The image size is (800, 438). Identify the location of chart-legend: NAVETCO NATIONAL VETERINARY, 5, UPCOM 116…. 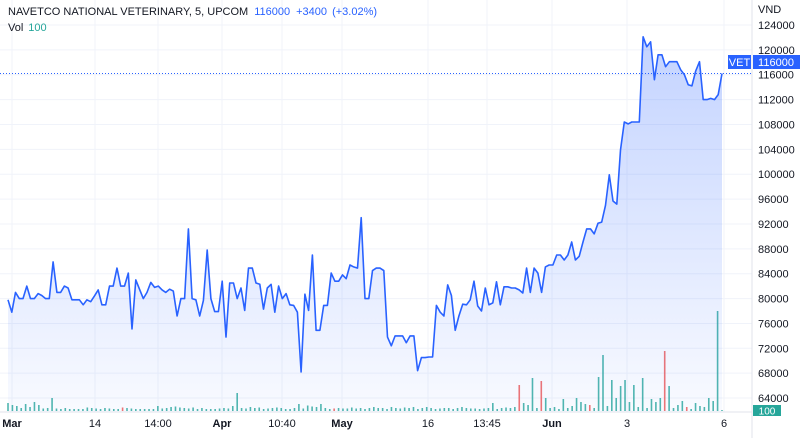
(192, 20).